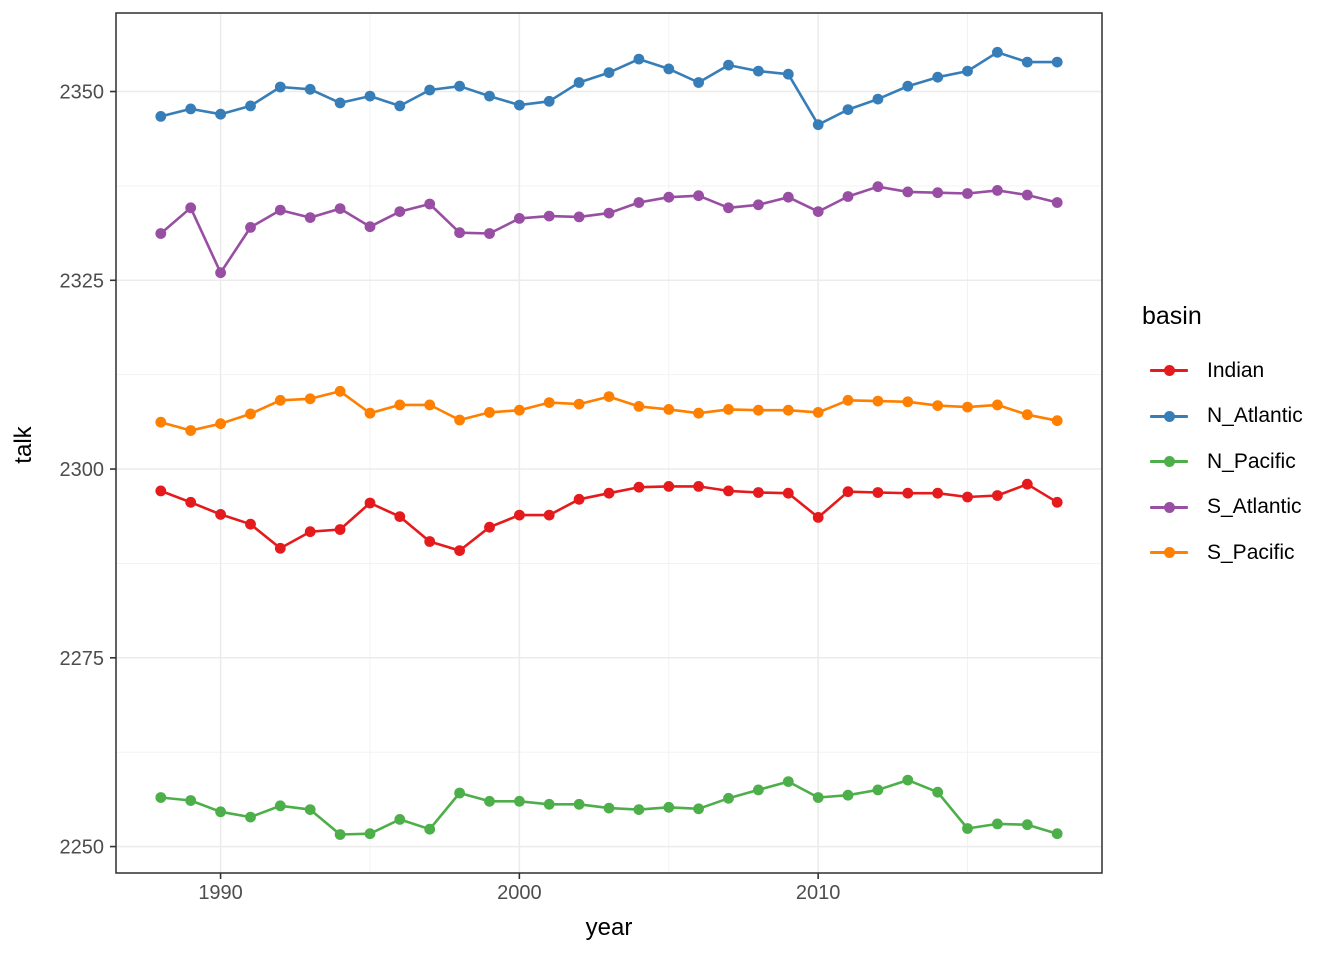 The width and height of the screenshot is (1344, 960). Describe the element at coordinates (82, 470) in the screenshot. I see `y-tick-label: 2300` at that location.